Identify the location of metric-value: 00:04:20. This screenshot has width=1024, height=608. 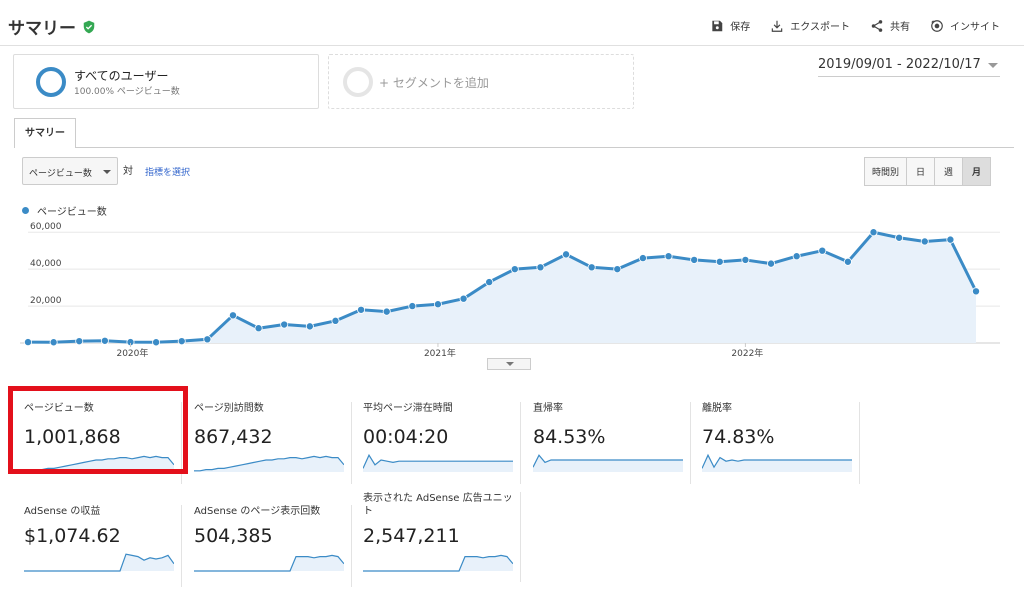
(406, 437).